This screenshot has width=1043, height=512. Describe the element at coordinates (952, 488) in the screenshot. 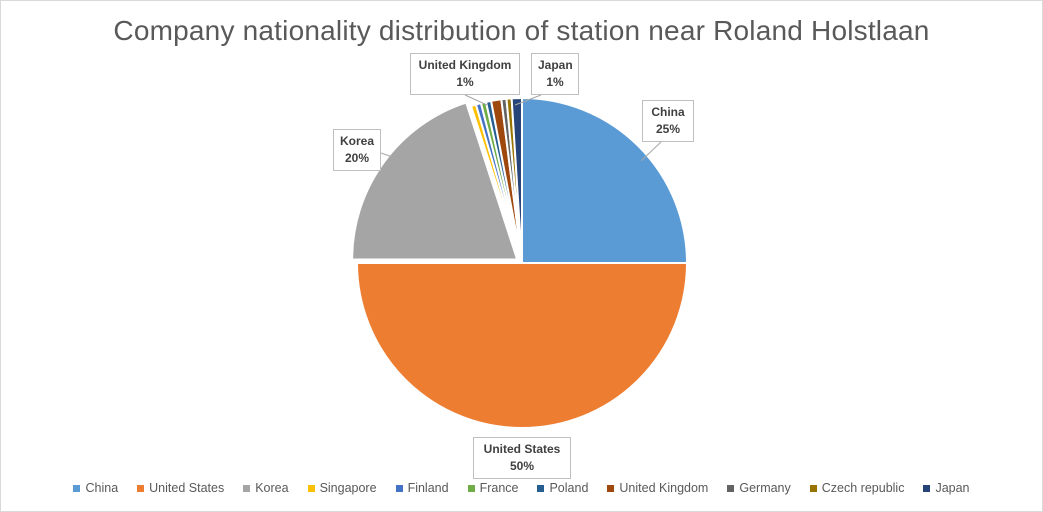

I see `legend-label: Japan` at that location.